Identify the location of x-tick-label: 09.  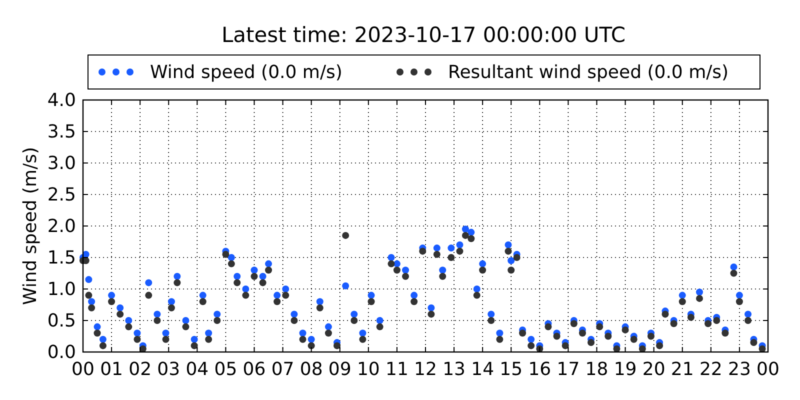
(340, 369).